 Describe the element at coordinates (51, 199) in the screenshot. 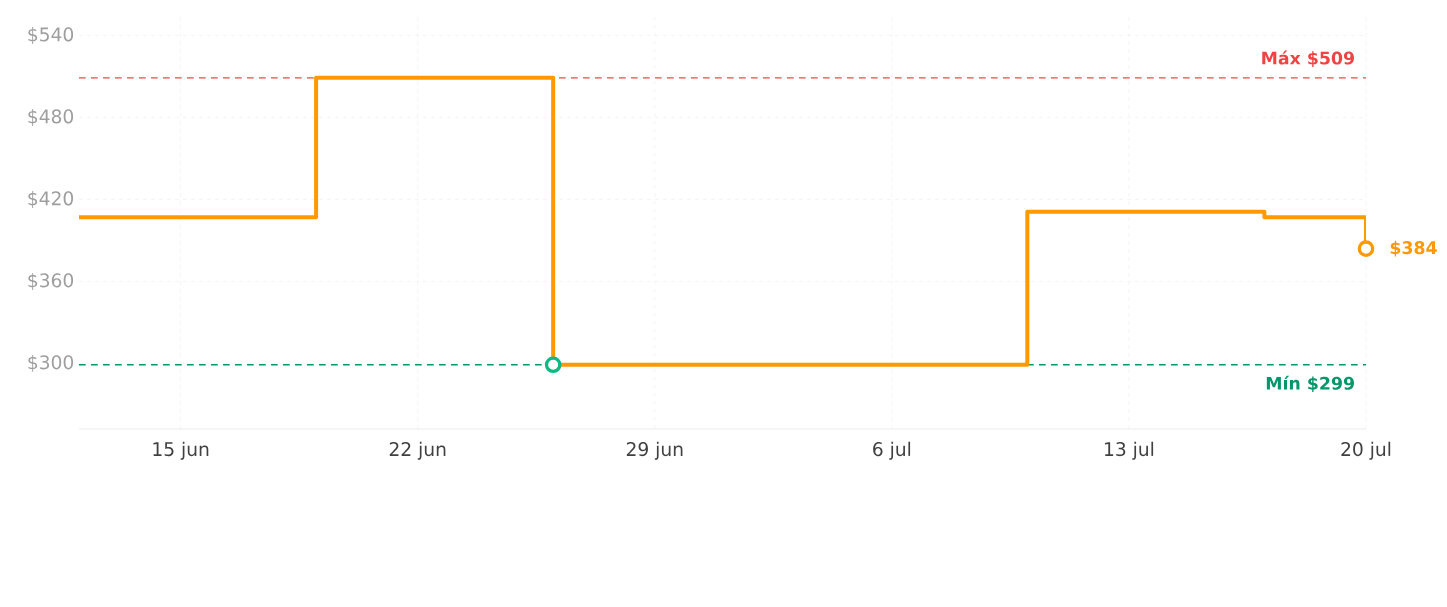

I see `y-tick-label: $420` at that location.